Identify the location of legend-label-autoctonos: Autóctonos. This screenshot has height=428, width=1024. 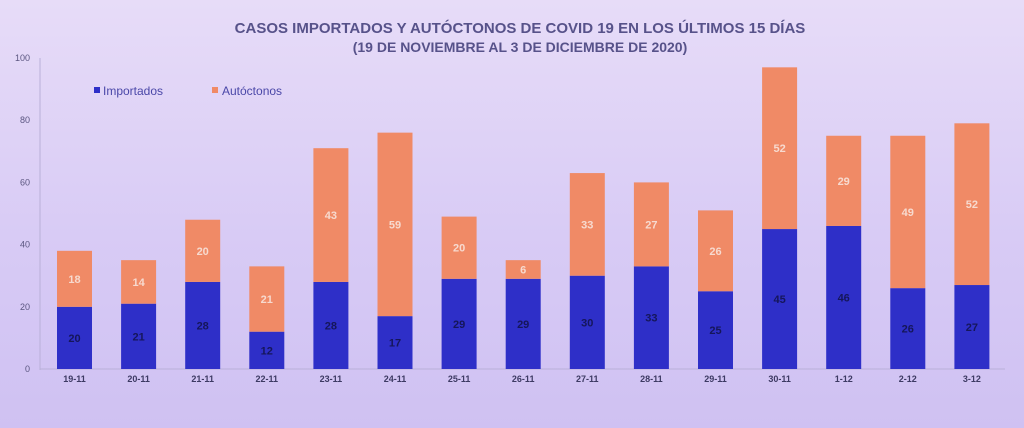
(252, 91).